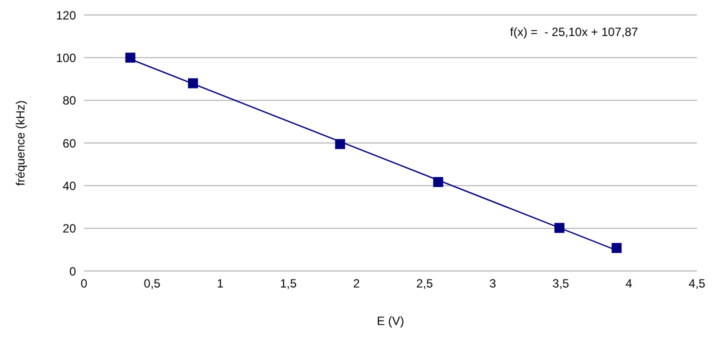 This screenshot has width=722, height=340. Describe the element at coordinates (66, 57) in the screenshot. I see `y-tick-label: 100` at that location.